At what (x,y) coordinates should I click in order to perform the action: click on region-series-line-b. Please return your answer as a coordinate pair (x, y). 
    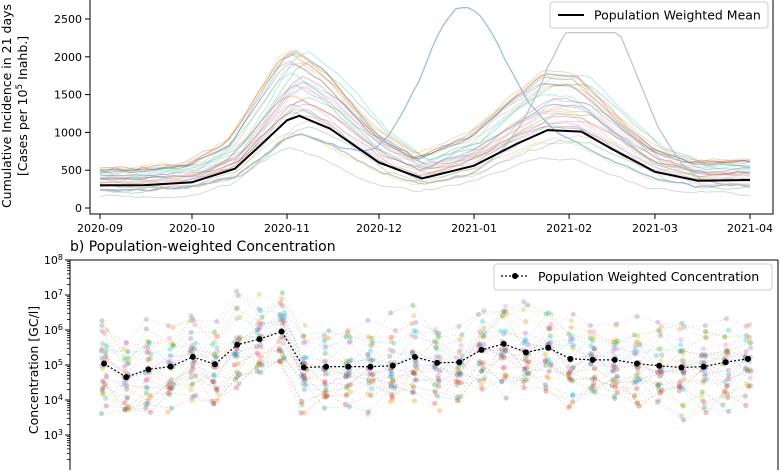
    Looking at the image, I should click on (426, 387).